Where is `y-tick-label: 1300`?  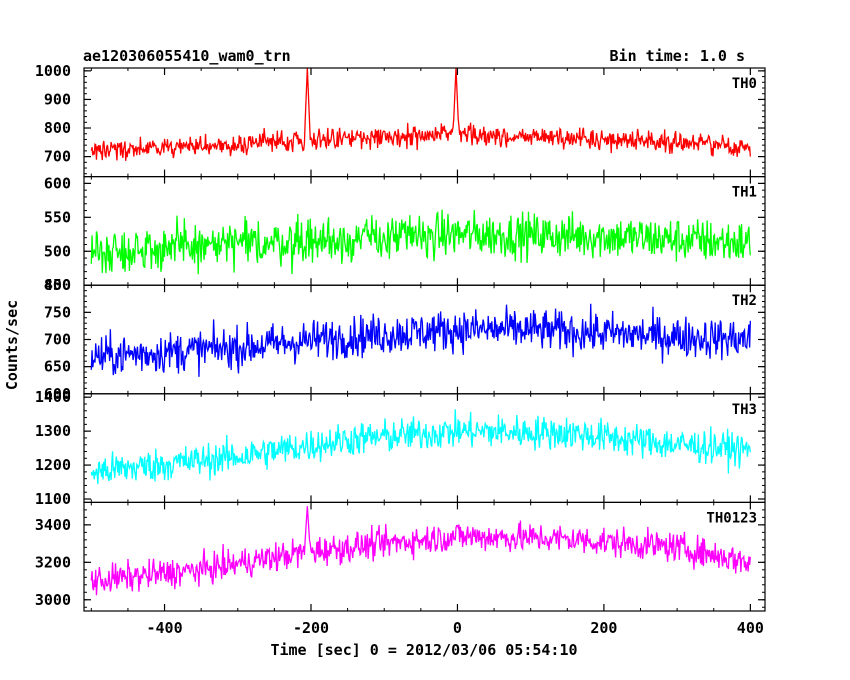 y-tick-label: 1300 is located at coordinates (53, 431).